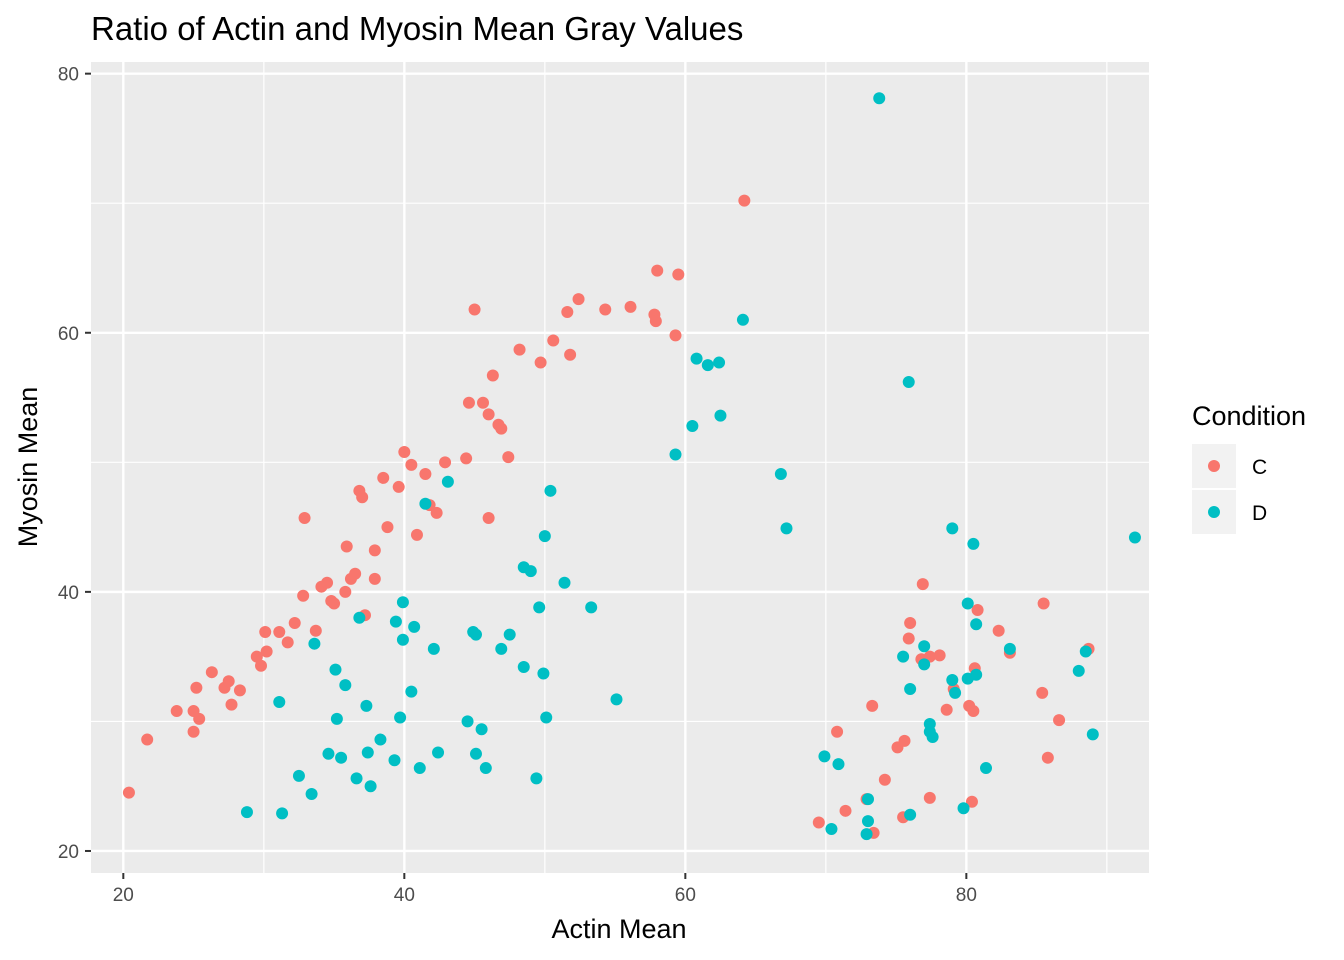  What do you see at coordinates (1249, 467) in the screenshot?
I see `legend: Condition CD` at bounding box center [1249, 467].